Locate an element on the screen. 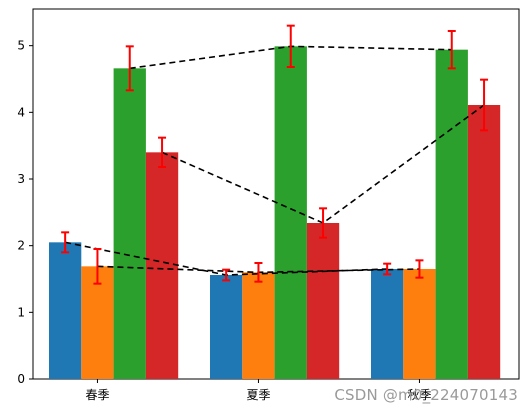 This screenshot has height=412, width=532. x-tick-label: 春季 is located at coordinates (97, 395).